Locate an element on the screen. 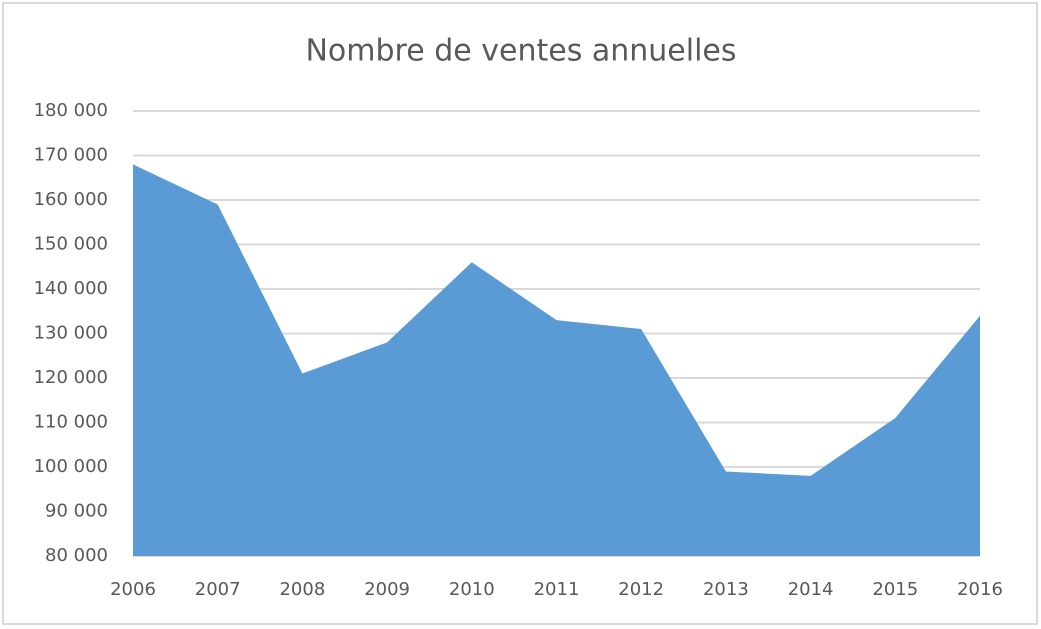 The image size is (1041, 629). y-tick-label: 110 000 is located at coordinates (71, 422).